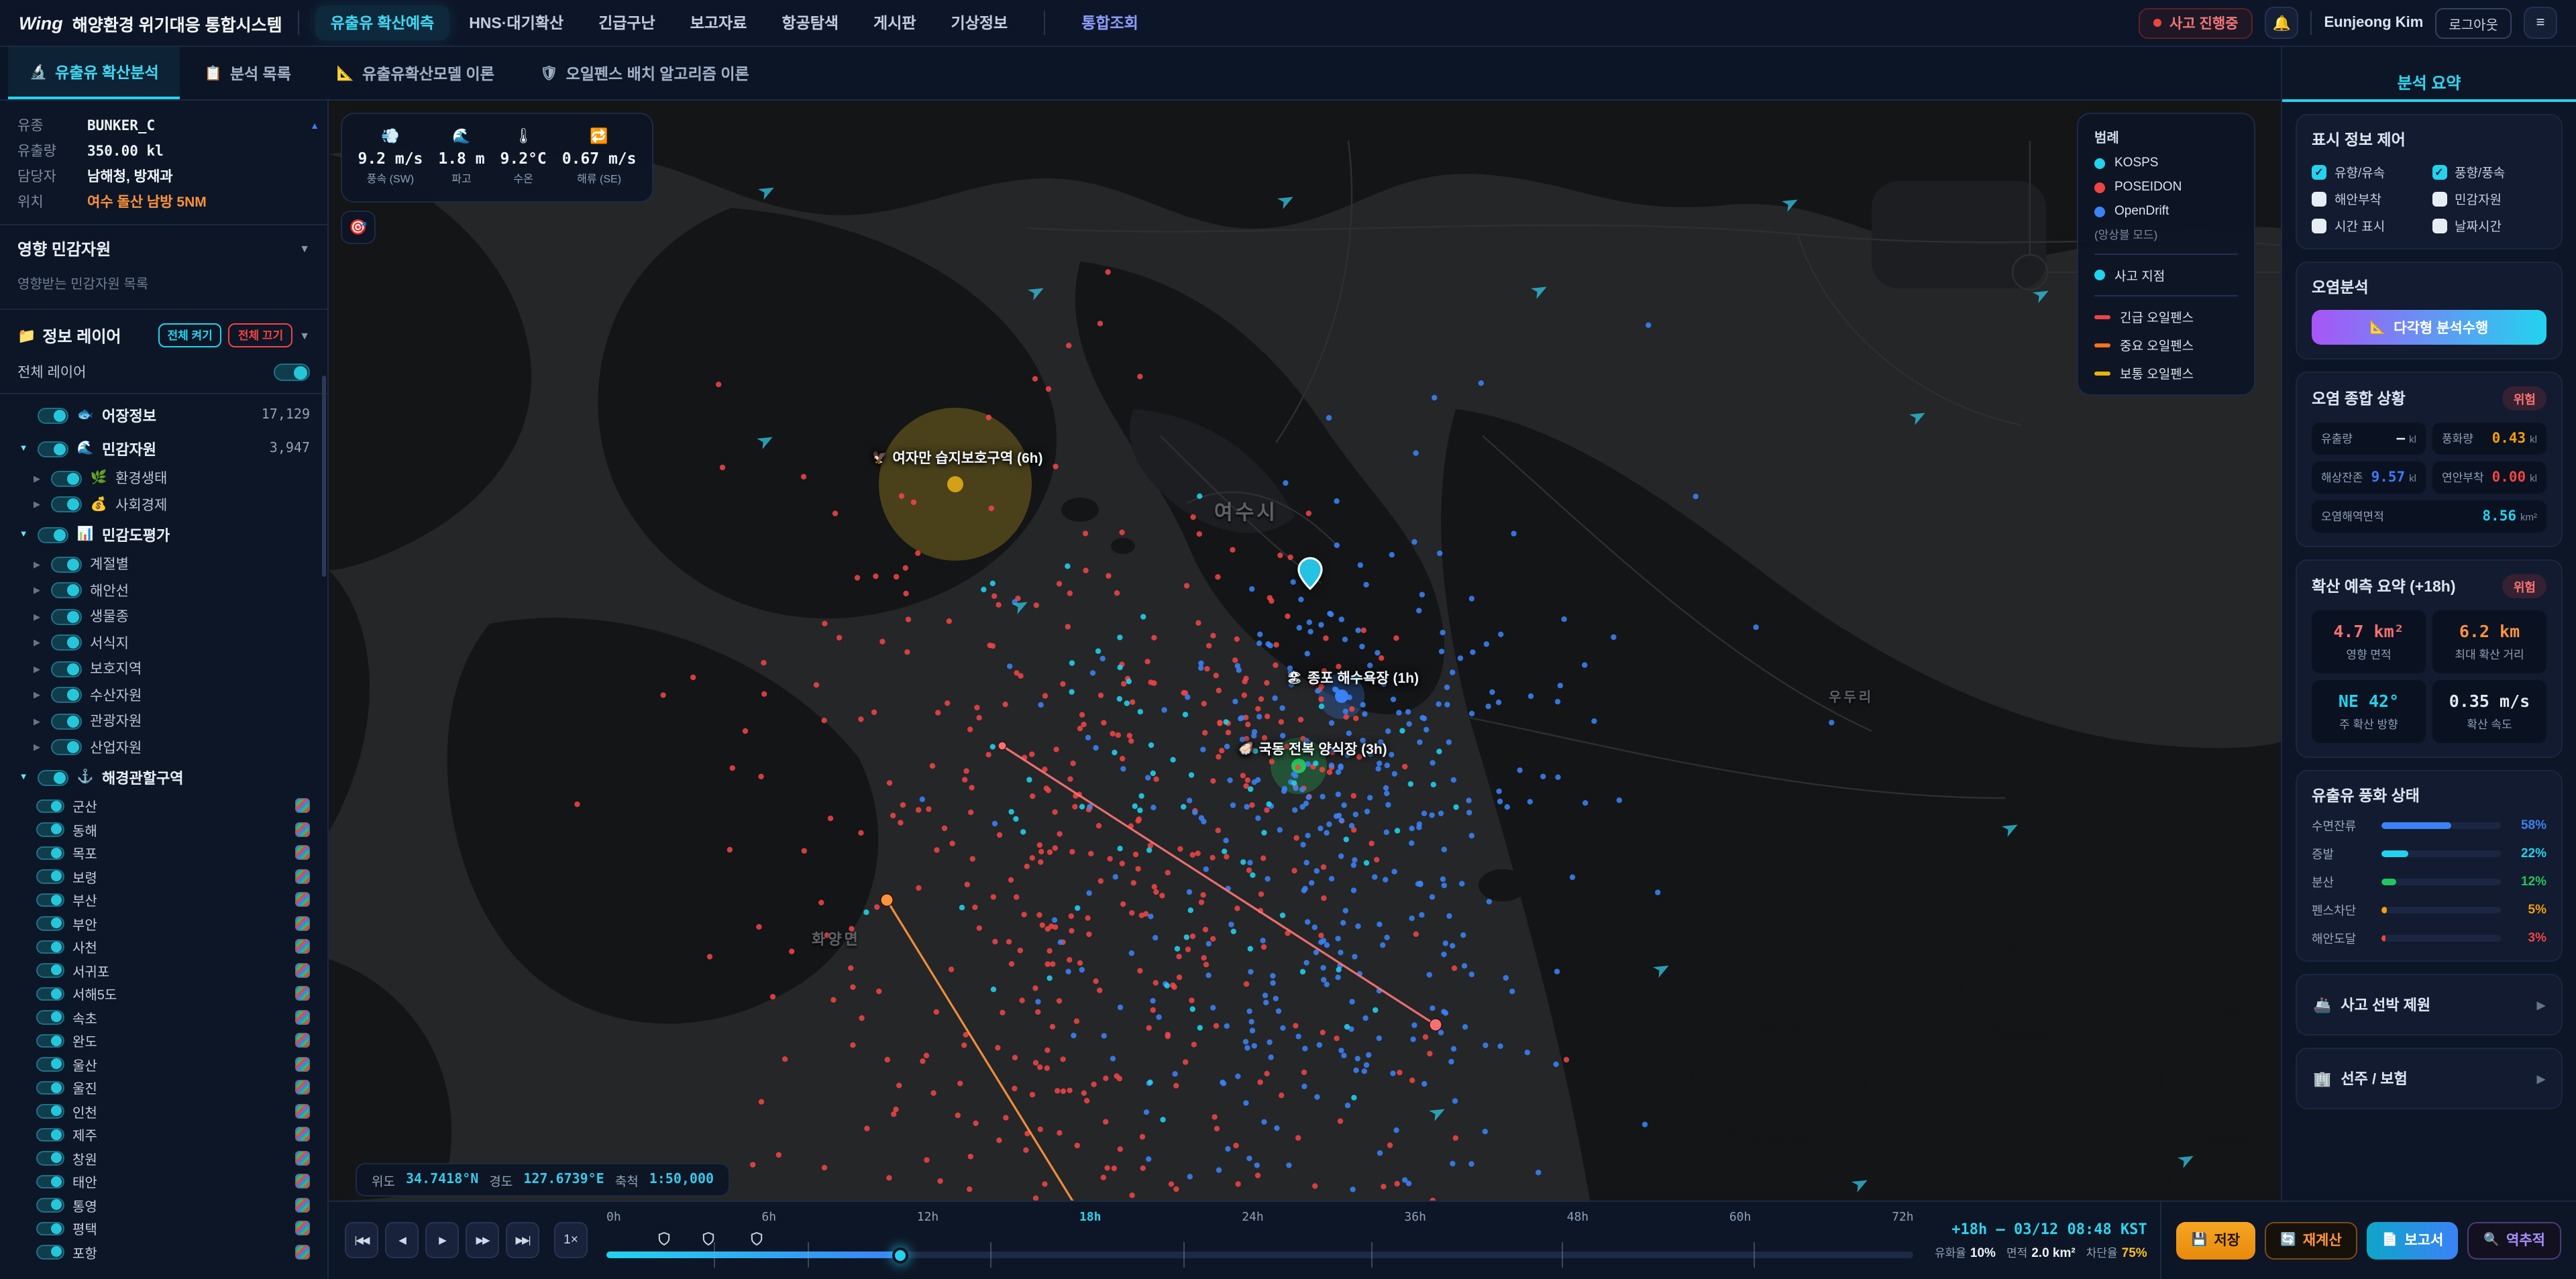 Image resolution: width=2576 pixels, height=1279 pixels. Describe the element at coordinates (163, 1040) in the screenshot. I see `region-row-10: 완도` at that location.